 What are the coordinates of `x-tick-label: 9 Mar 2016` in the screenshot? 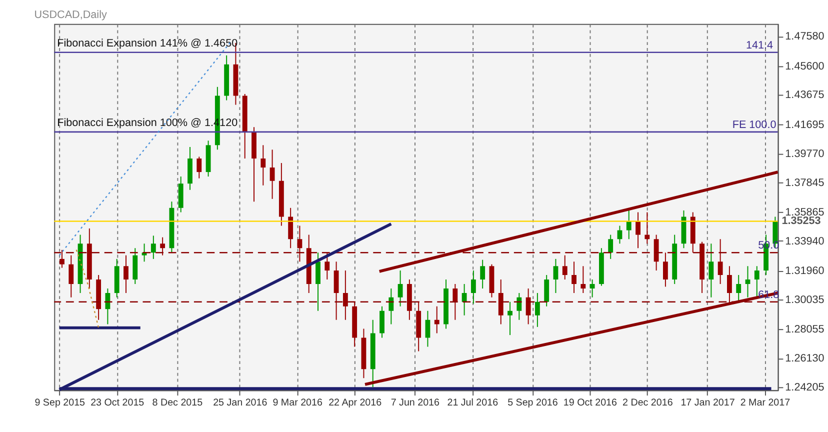 It's located at (297, 402).